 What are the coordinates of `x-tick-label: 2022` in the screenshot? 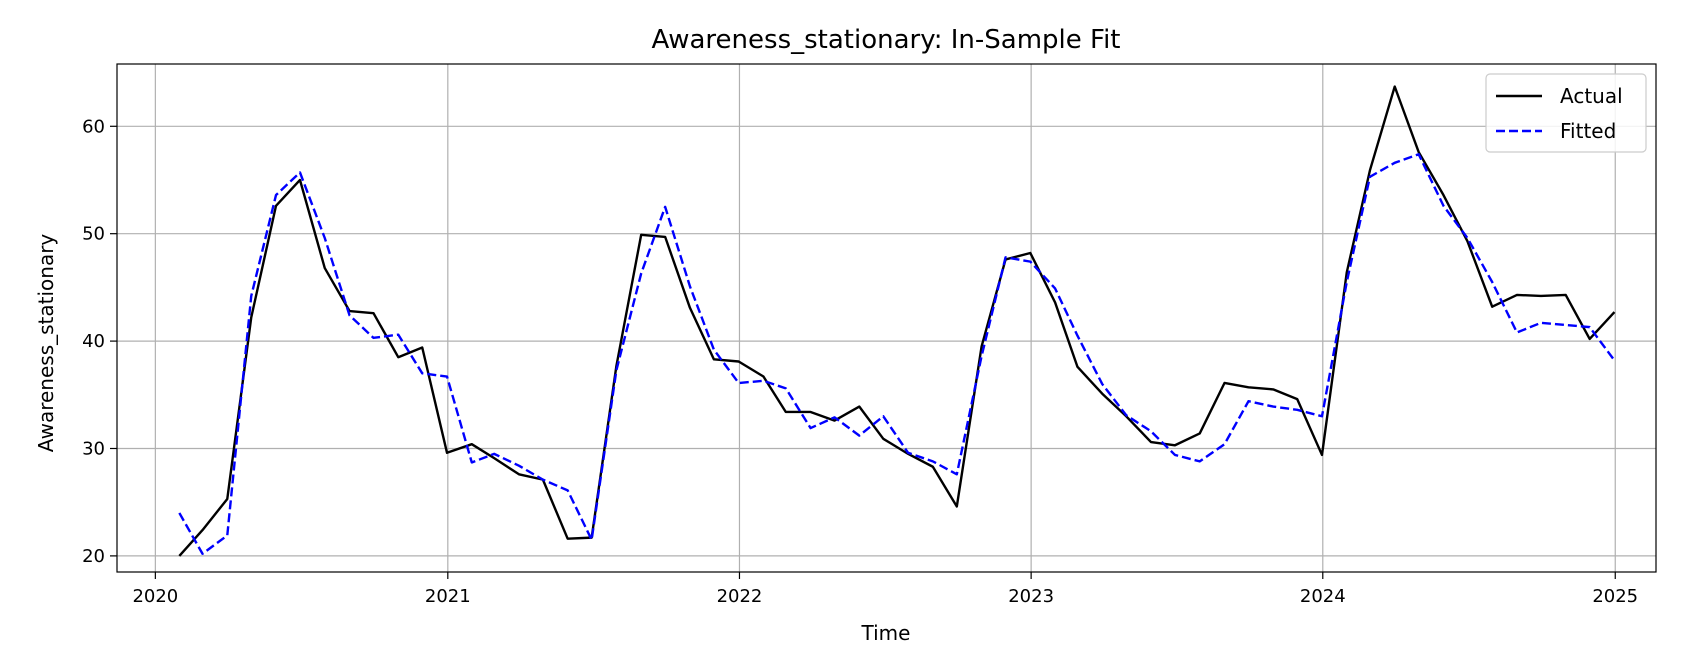 It's located at (740, 596).